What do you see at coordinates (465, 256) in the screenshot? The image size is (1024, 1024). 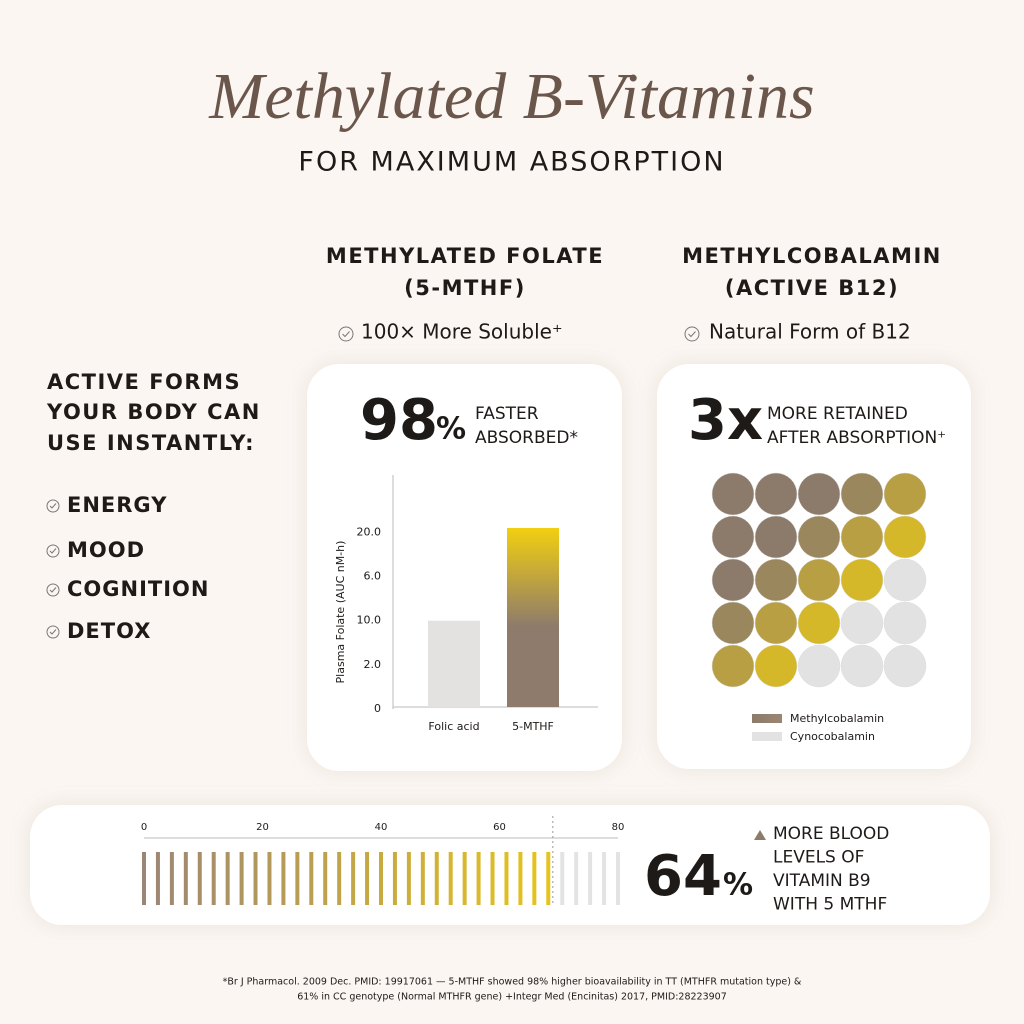 I see `column-title: METHYLATED FOLATE` at bounding box center [465, 256].